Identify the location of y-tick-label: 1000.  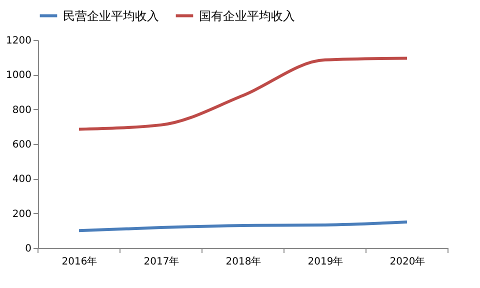
(19, 76).